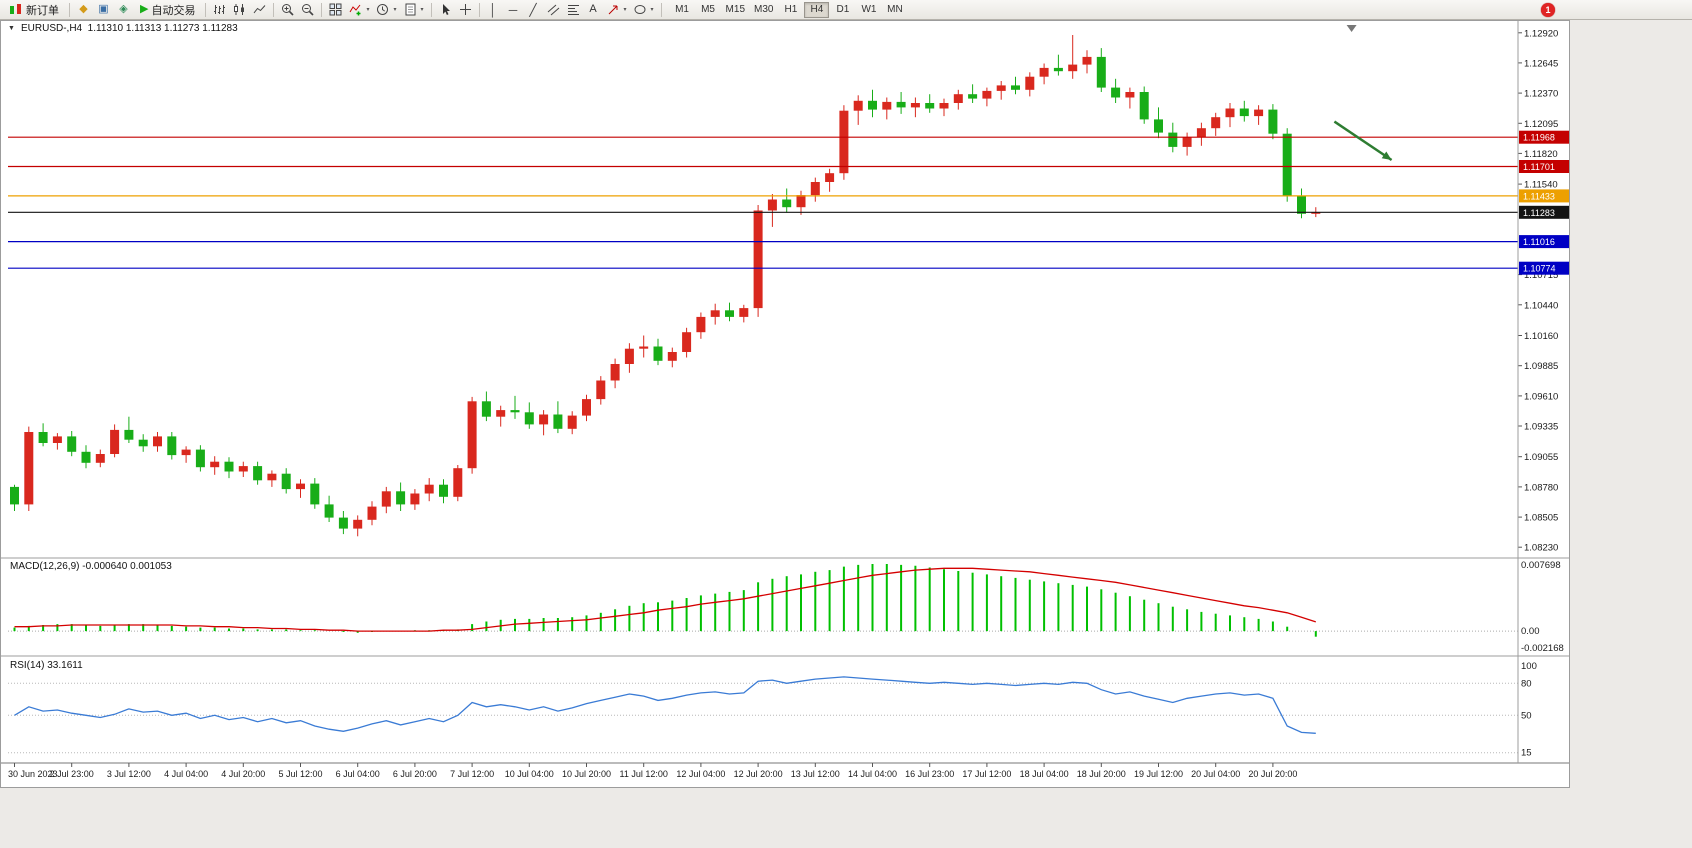 The height and width of the screenshot is (848, 1692). What do you see at coordinates (1541, 33) in the screenshot?
I see `svg-text: 1.12920` at bounding box center [1541, 33].